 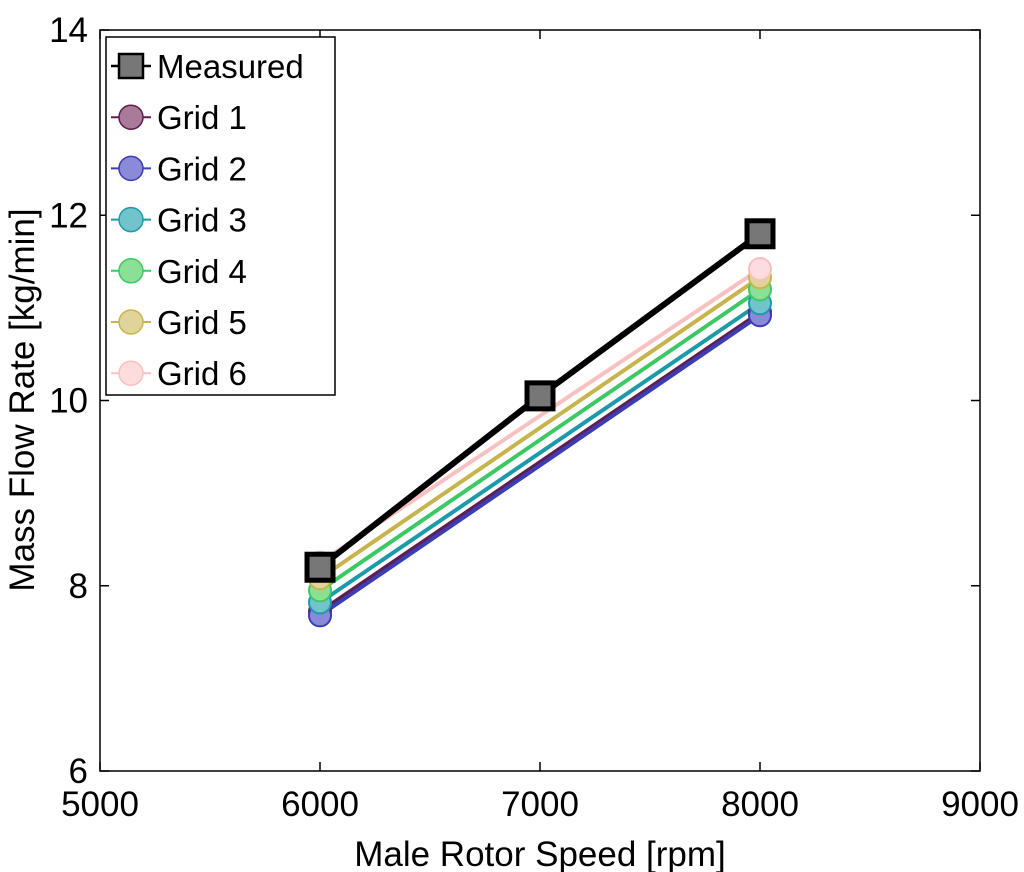 What do you see at coordinates (540, 804) in the screenshot?
I see `x-tick-label: 7000` at bounding box center [540, 804].